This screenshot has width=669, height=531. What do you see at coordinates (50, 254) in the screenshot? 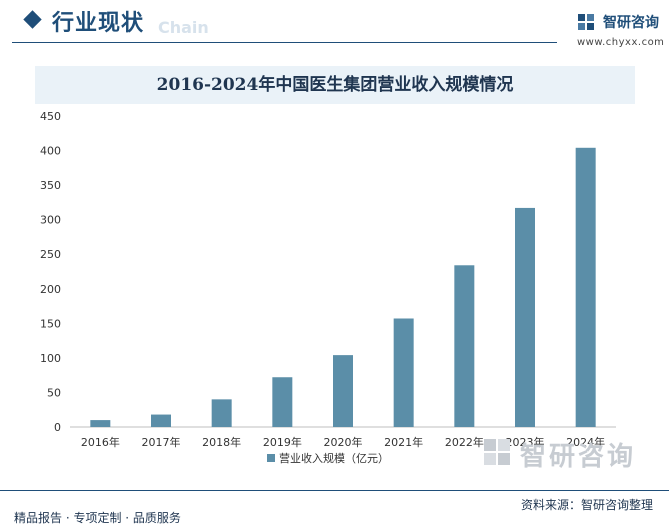
I see `y-tick-label: 250` at bounding box center [50, 254].